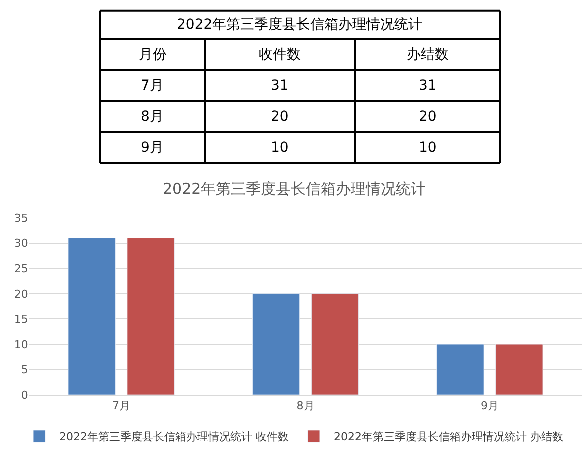  What do you see at coordinates (24, 395) in the screenshot?
I see `y-tick-label: 0` at bounding box center [24, 395].